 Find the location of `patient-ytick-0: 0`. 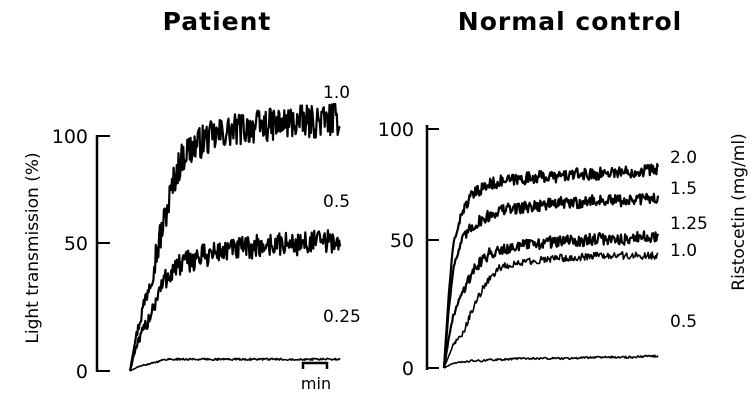

patient-ytick-0: 0 is located at coordinates (82, 372).